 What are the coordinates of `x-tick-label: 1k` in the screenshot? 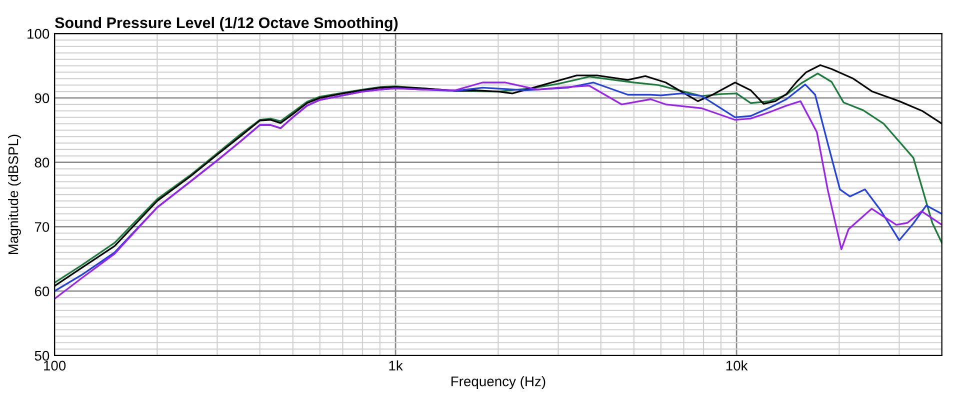 It's located at (396, 365).